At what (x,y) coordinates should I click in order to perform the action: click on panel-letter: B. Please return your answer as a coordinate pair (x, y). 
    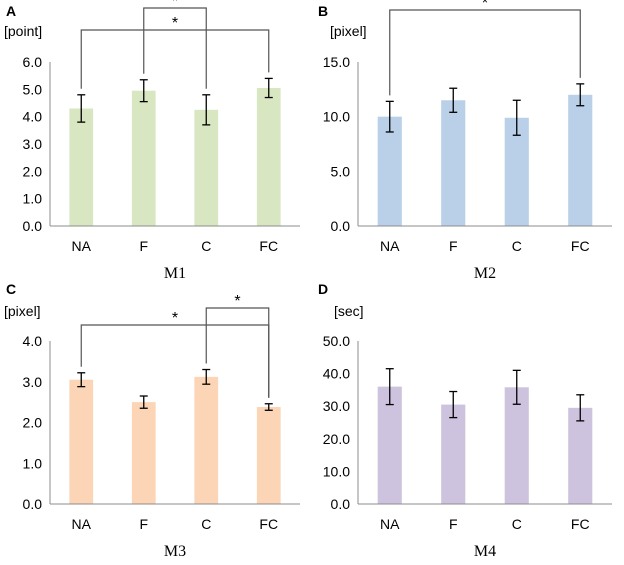
    Looking at the image, I should click on (323, 11).